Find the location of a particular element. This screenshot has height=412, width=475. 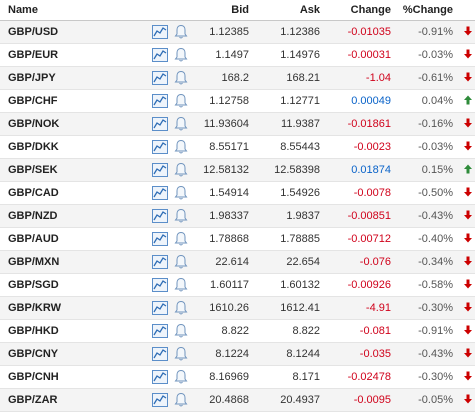

pct-change-value: -0.03% is located at coordinates (435, 147).